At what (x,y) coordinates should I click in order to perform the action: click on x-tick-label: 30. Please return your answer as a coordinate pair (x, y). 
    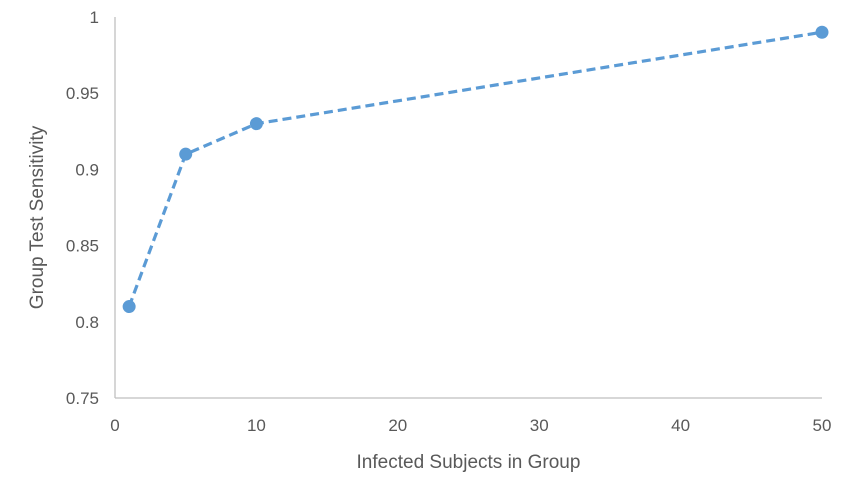
    Looking at the image, I should click on (539, 425).